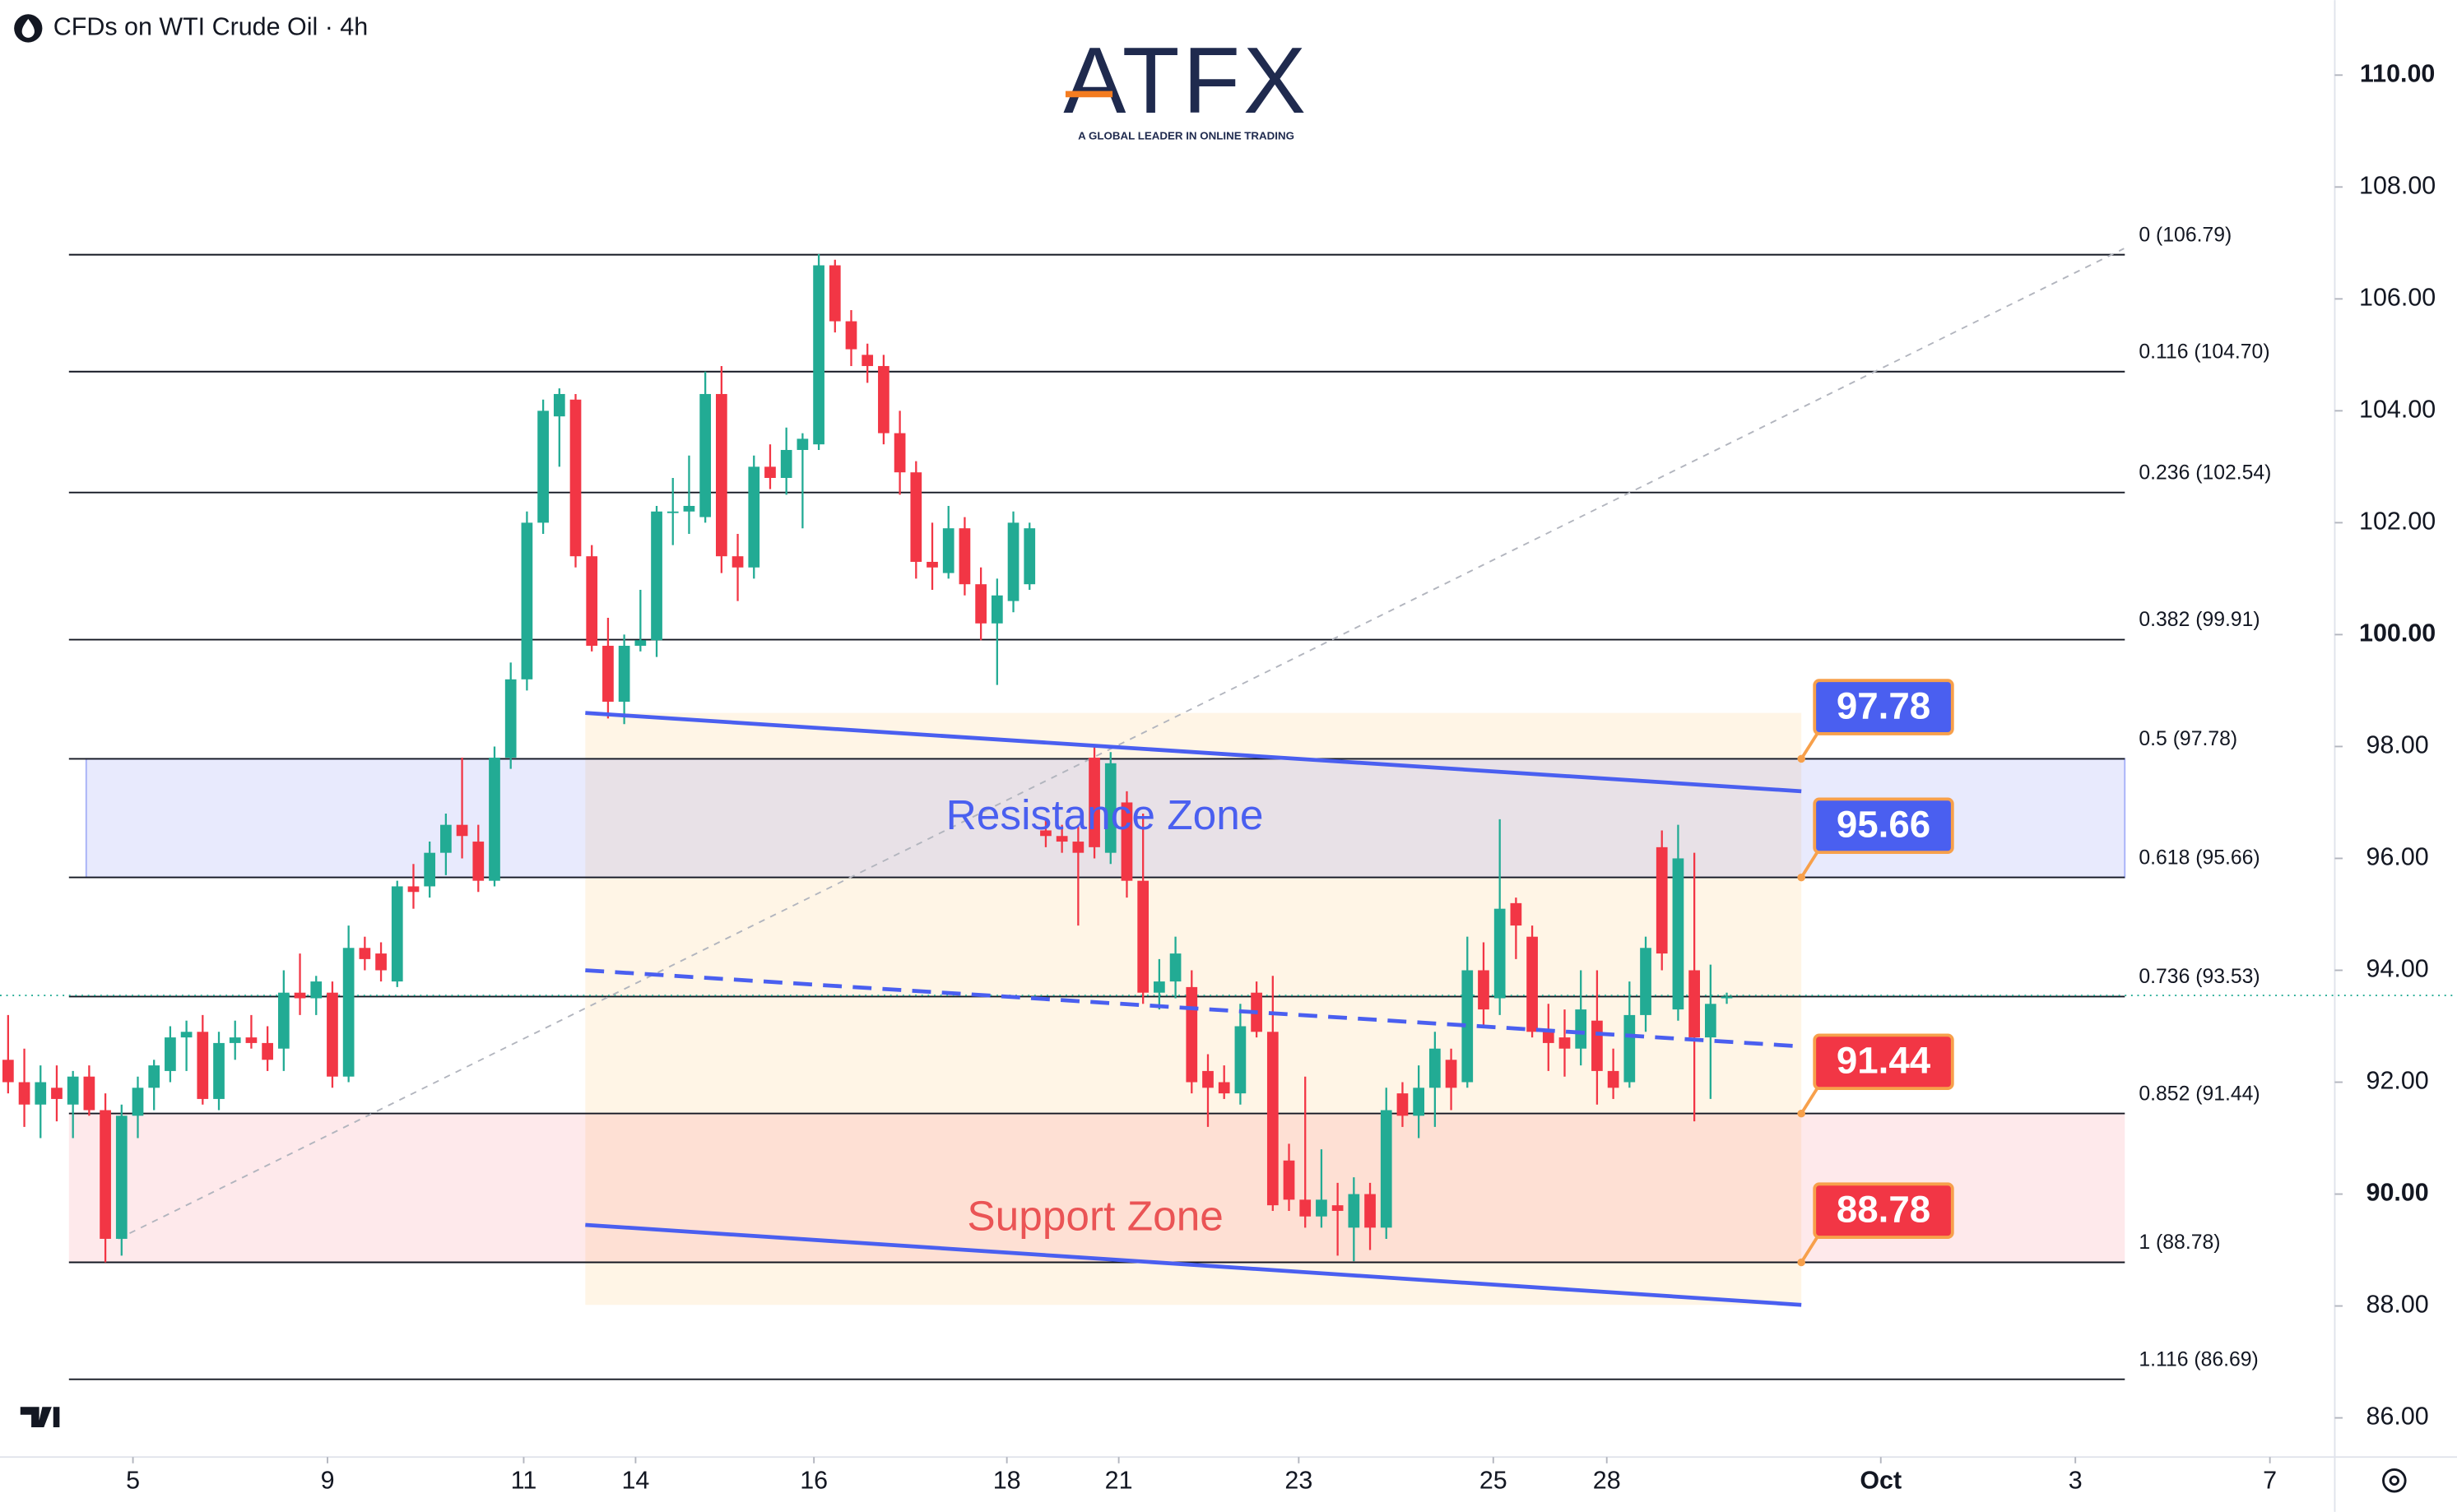  What do you see at coordinates (1607, 1481) in the screenshot?
I see `x-tick-label: 28` at bounding box center [1607, 1481].